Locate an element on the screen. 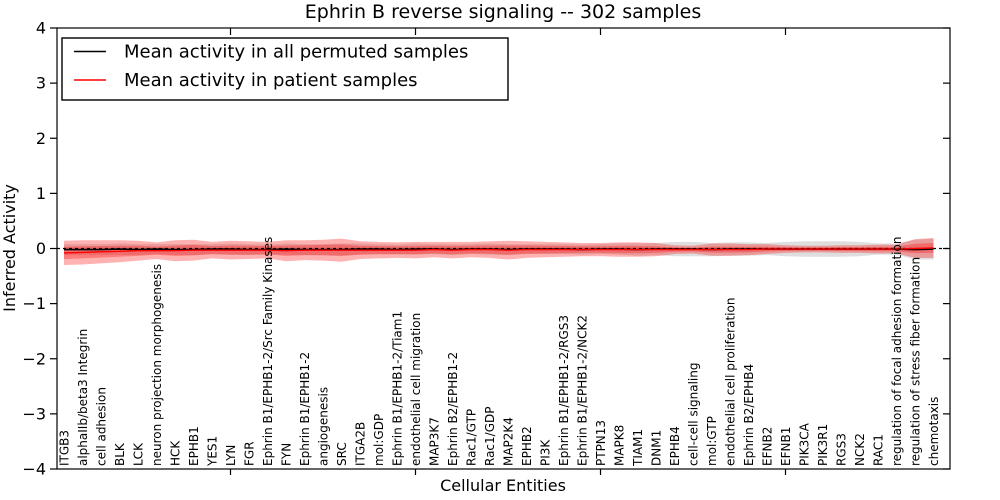 This screenshot has height=500, width=1000. x-tick-label: DNM1 is located at coordinates (657, 448).